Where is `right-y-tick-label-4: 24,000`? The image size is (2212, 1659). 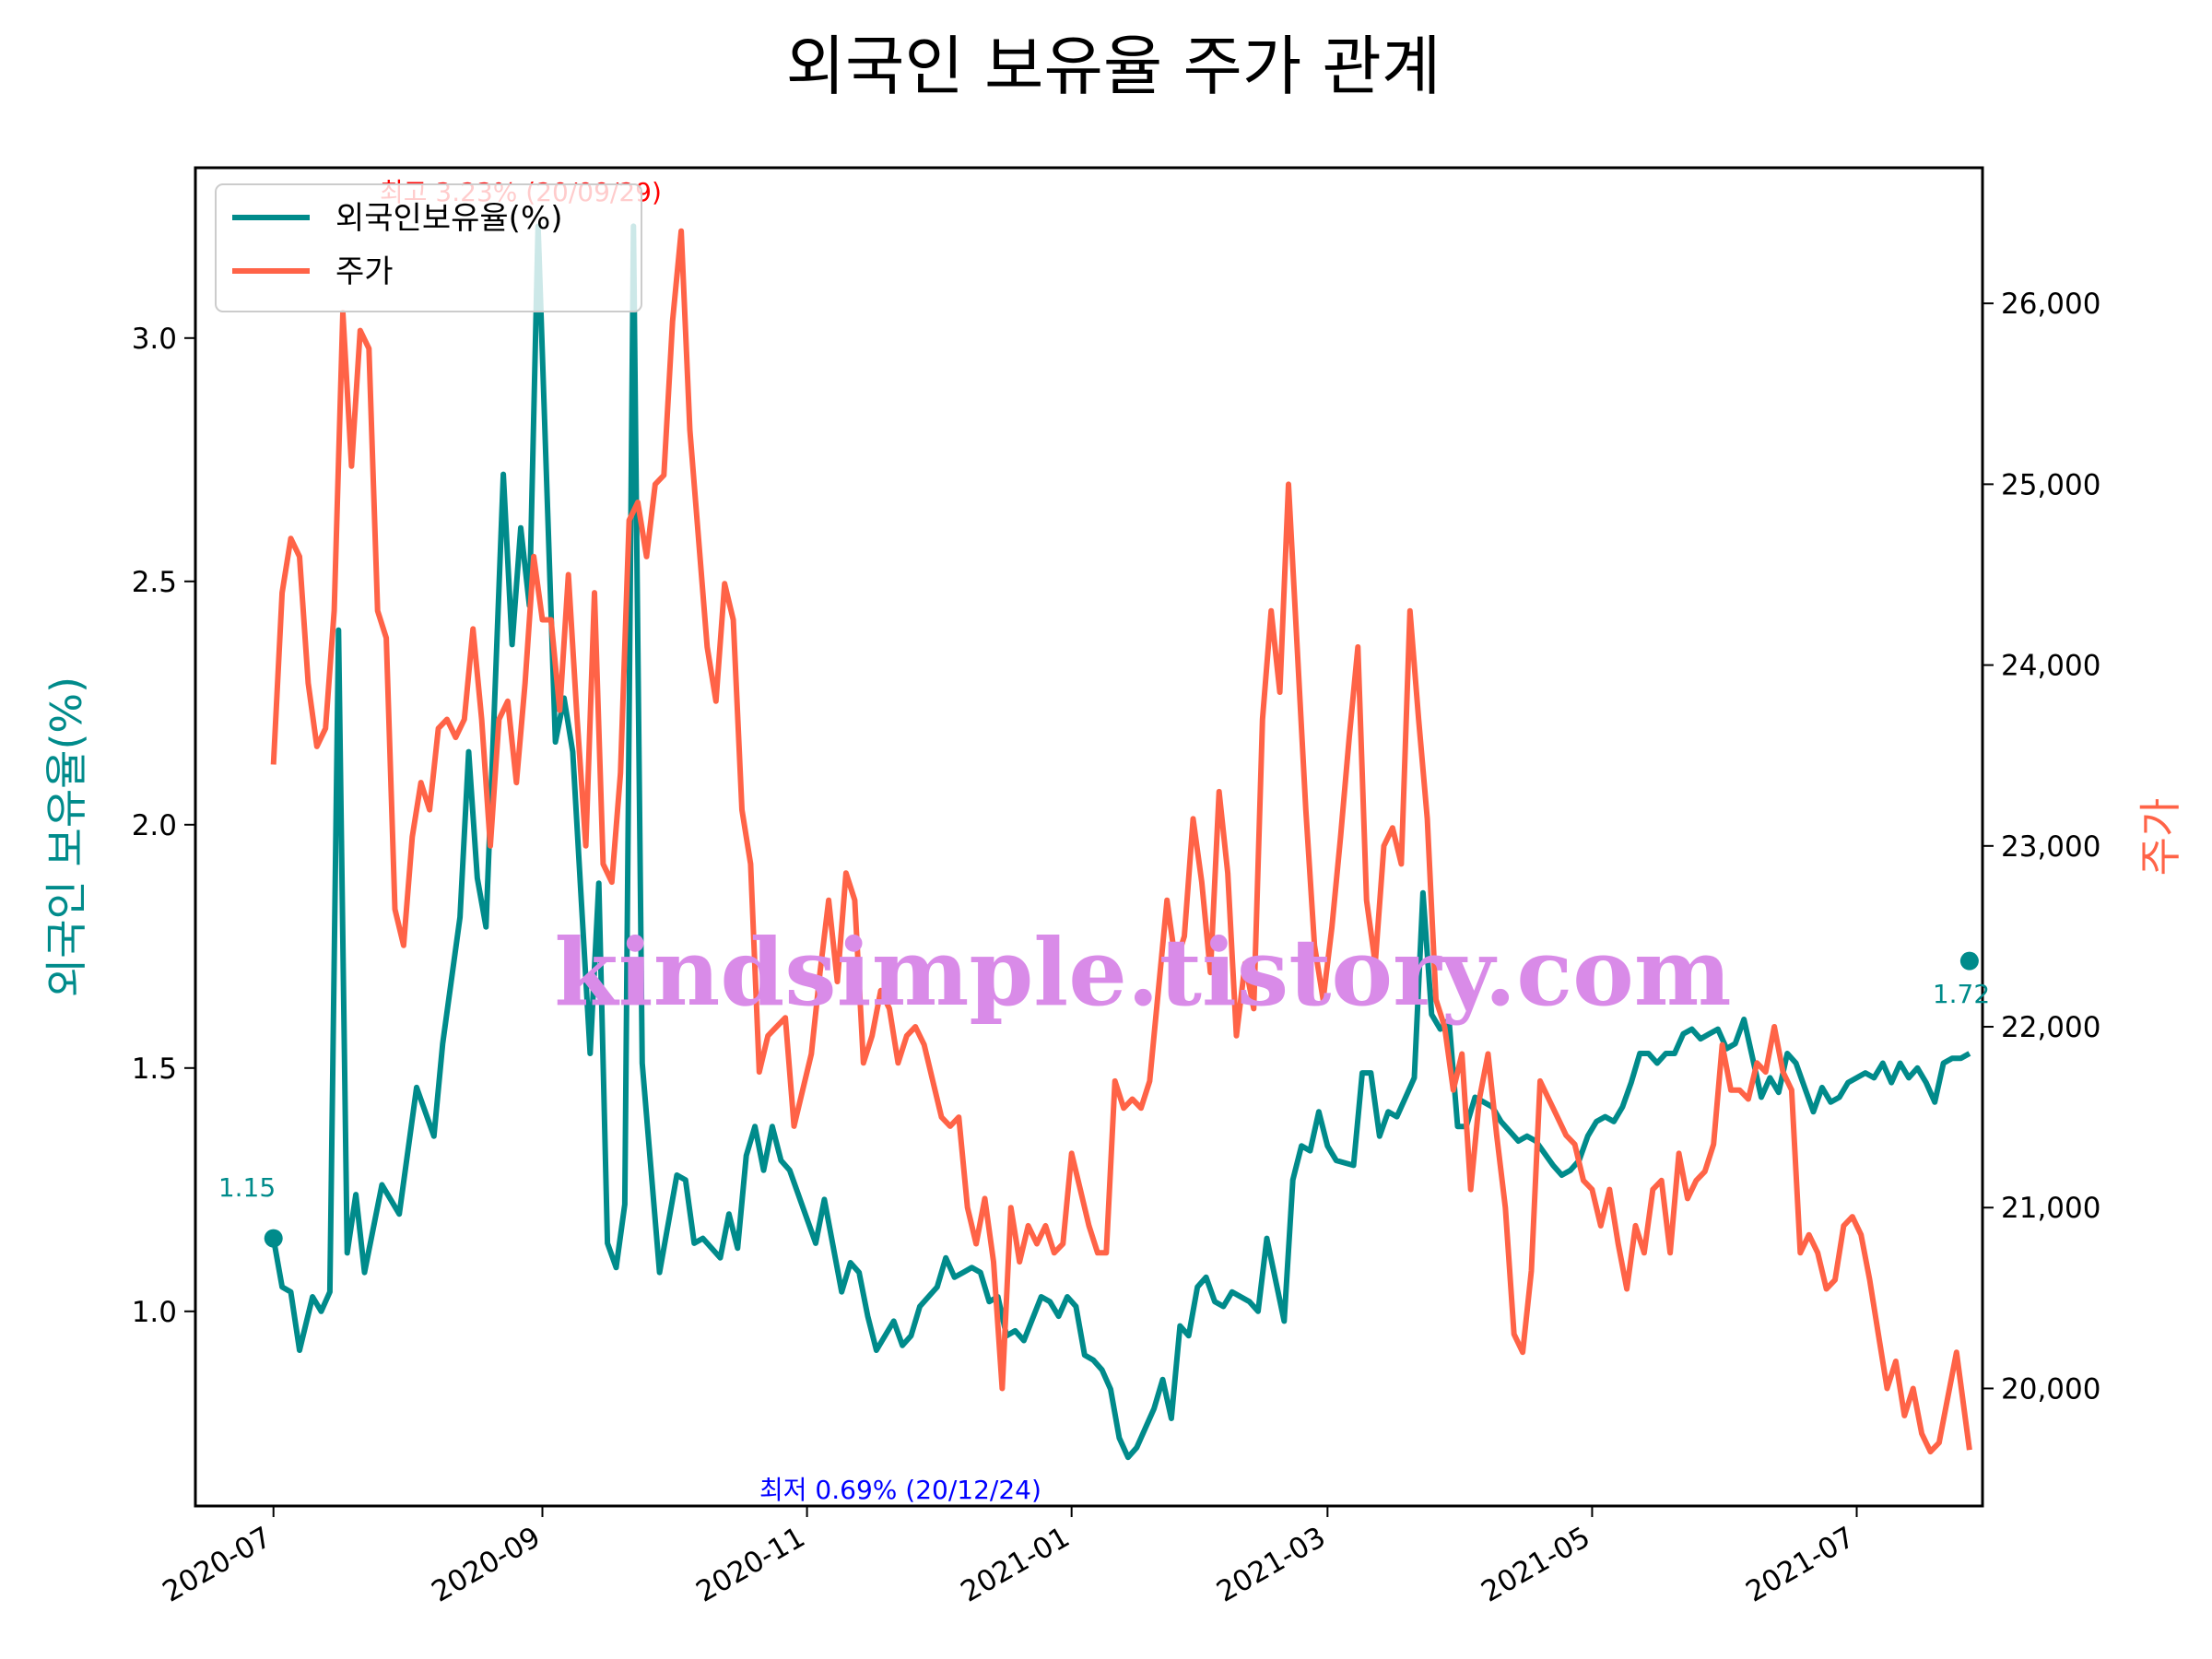 right-y-tick-label-4: 24,000 is located at coordinates (2050, 666).